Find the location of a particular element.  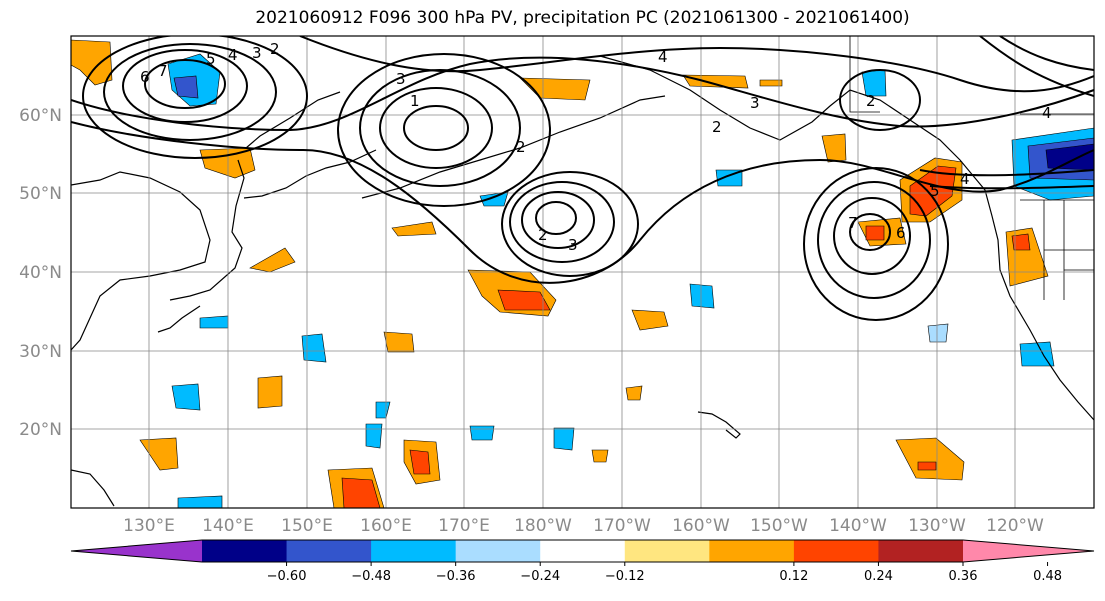

colorbar-tick-label: 0.48 is located at coordinates (1047, 576).